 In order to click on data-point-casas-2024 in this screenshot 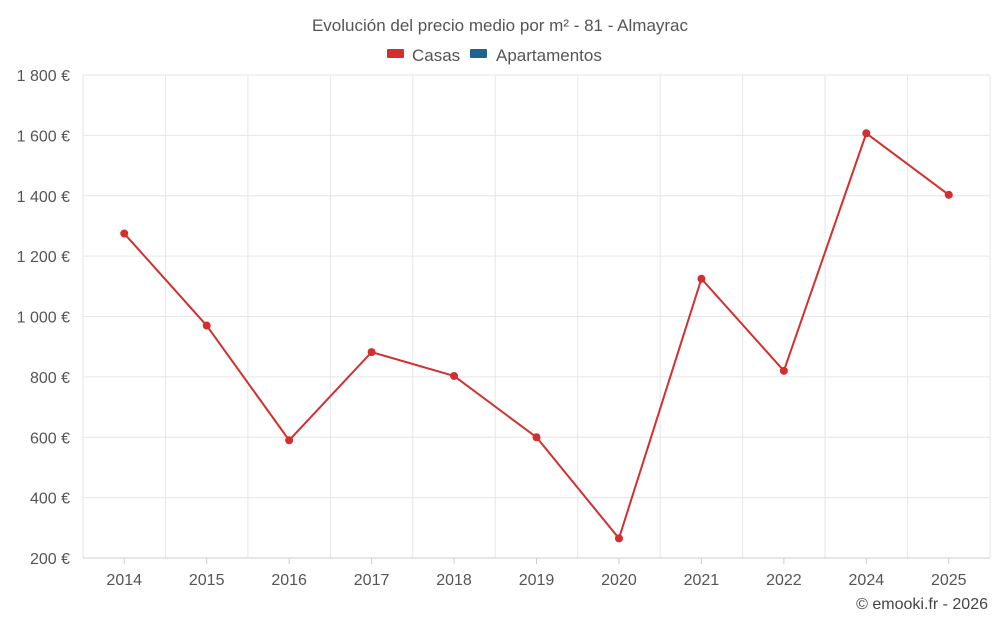, I will do `click(866, 133)`.